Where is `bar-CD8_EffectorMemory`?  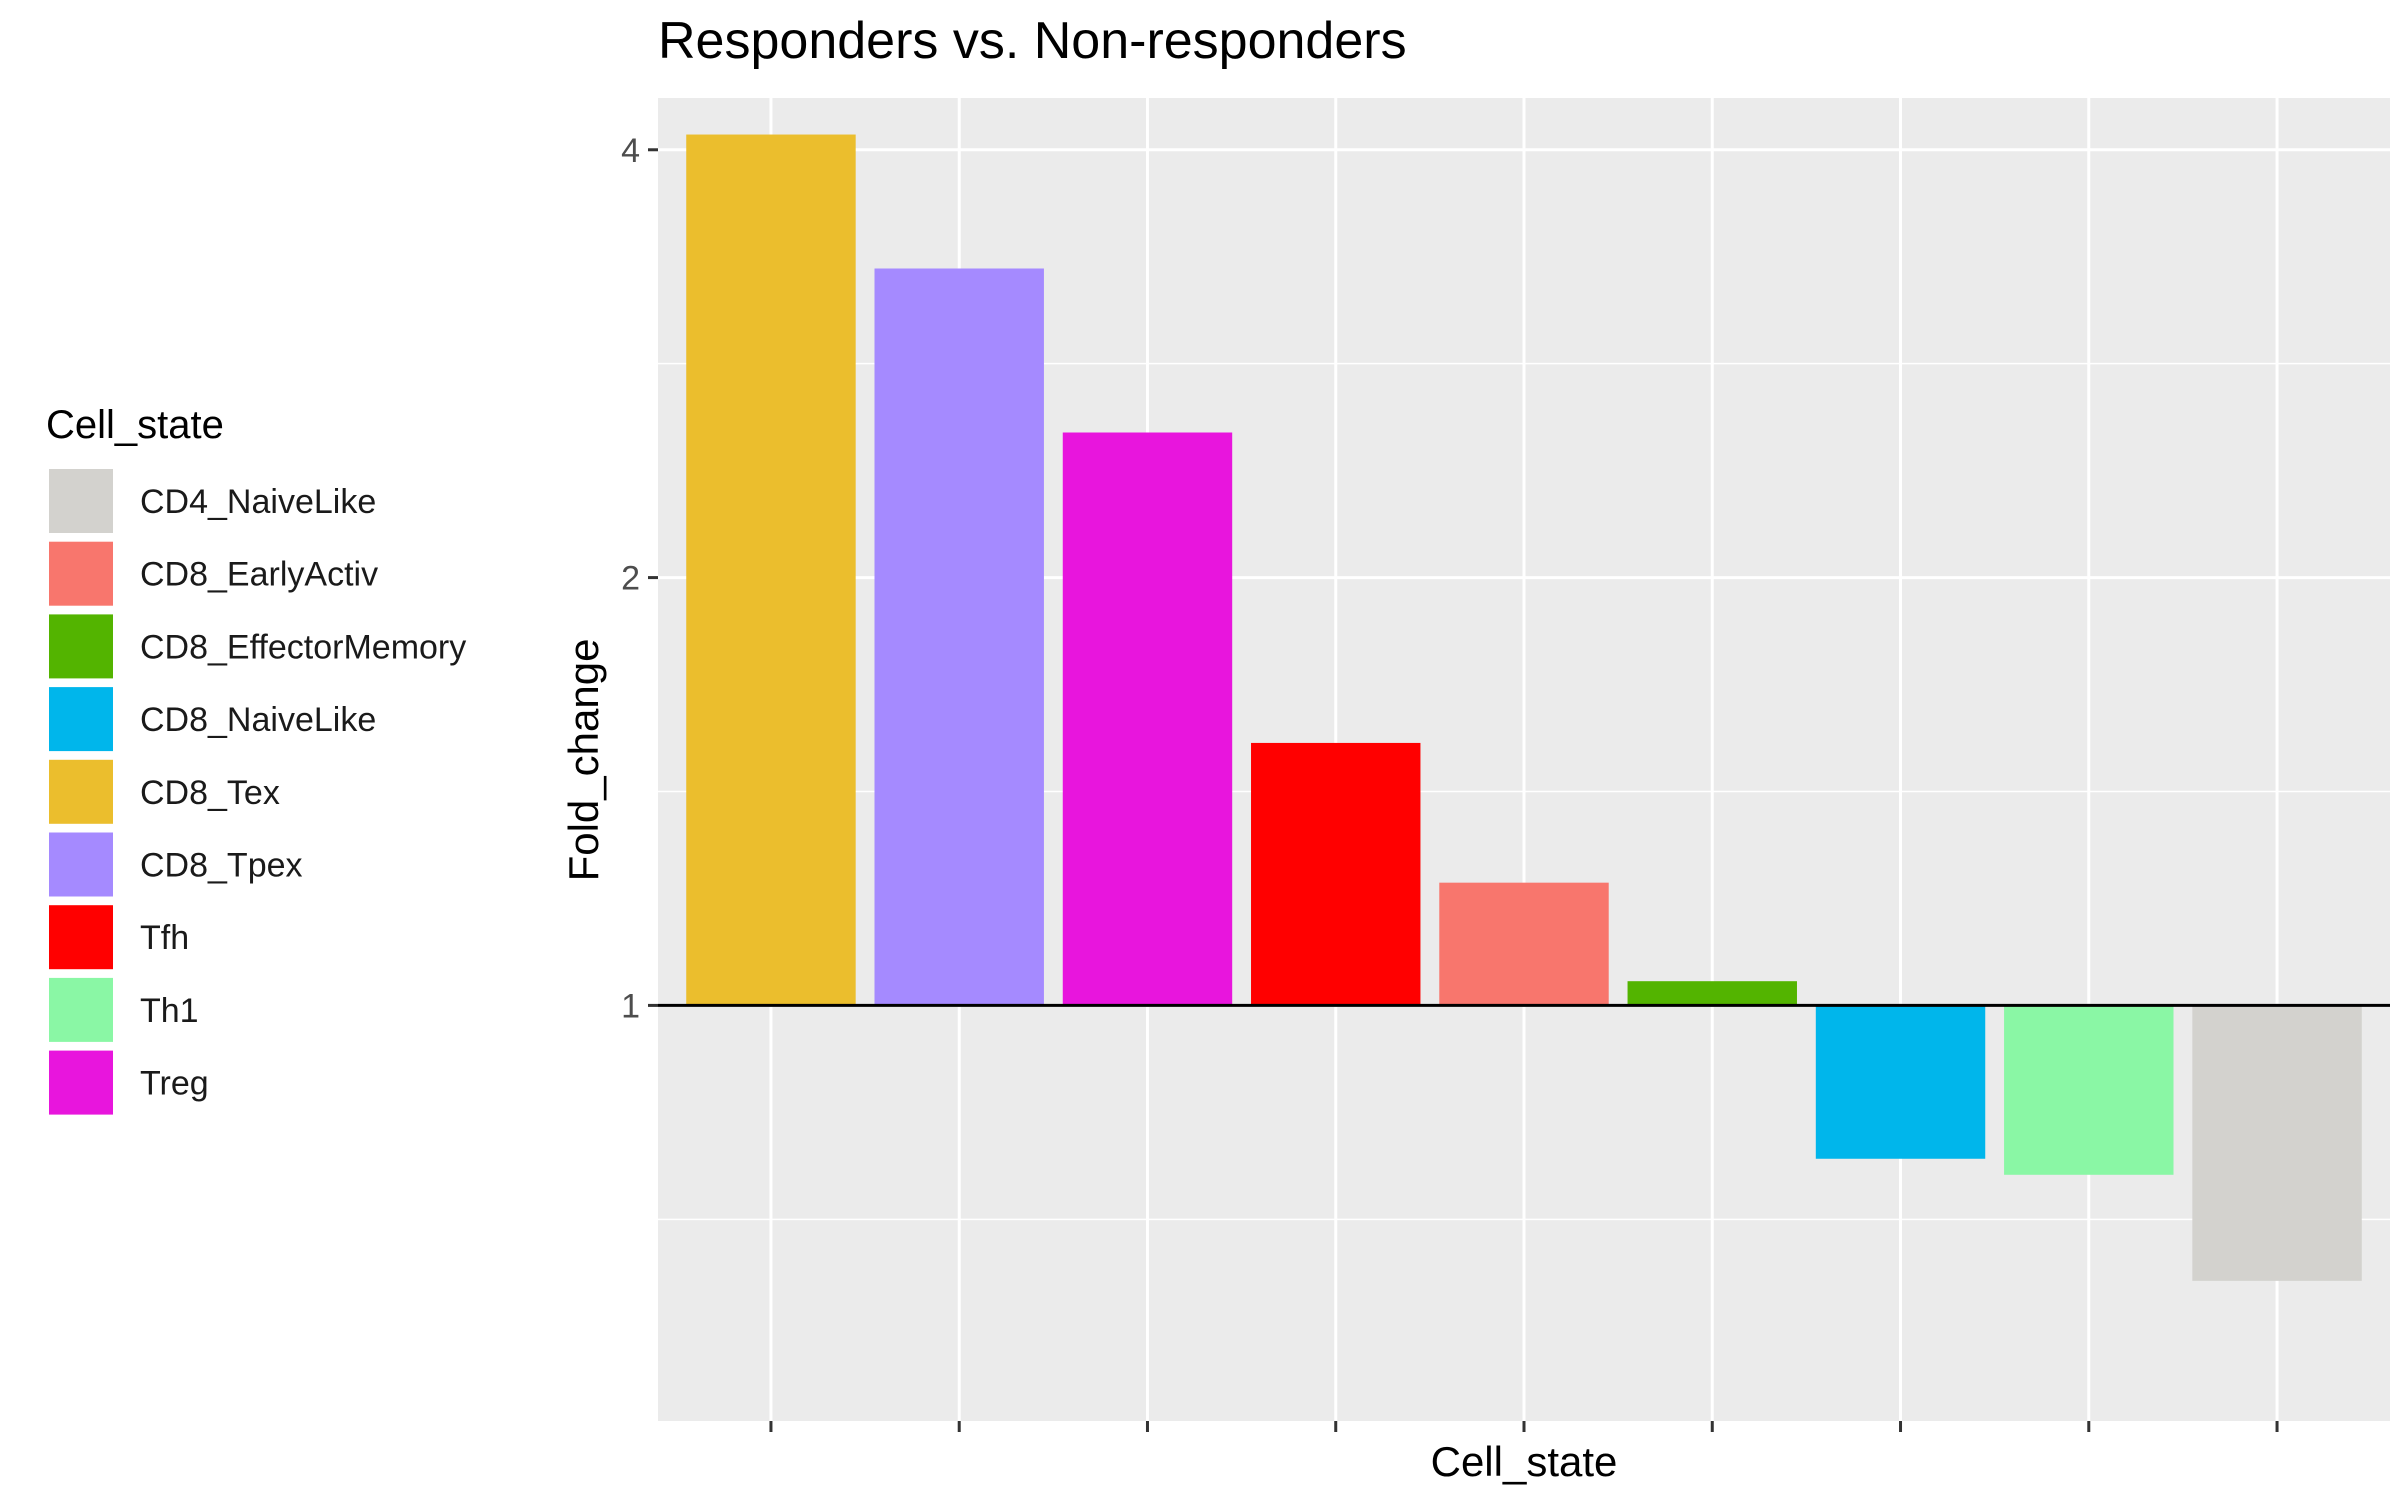 bar-CD8_EffectorMemory is located at coordinates (1712, 993).